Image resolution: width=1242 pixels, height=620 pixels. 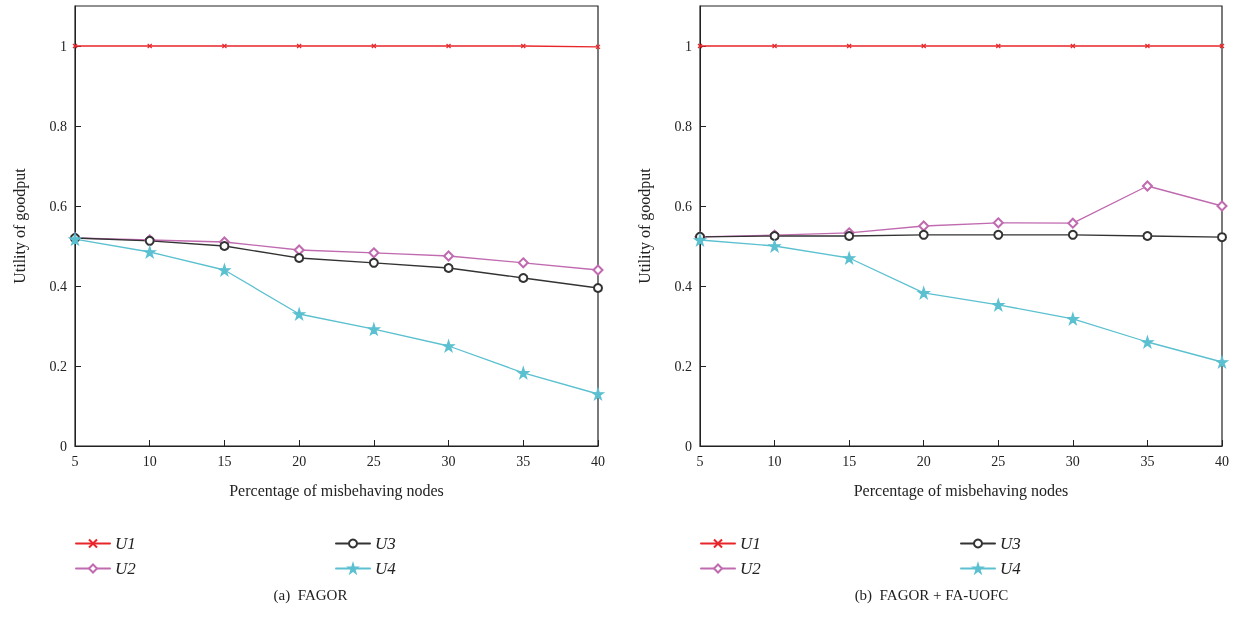 I want to click on text: (b) FAGOR + FA-UOFC, so click(x=931, y=595).